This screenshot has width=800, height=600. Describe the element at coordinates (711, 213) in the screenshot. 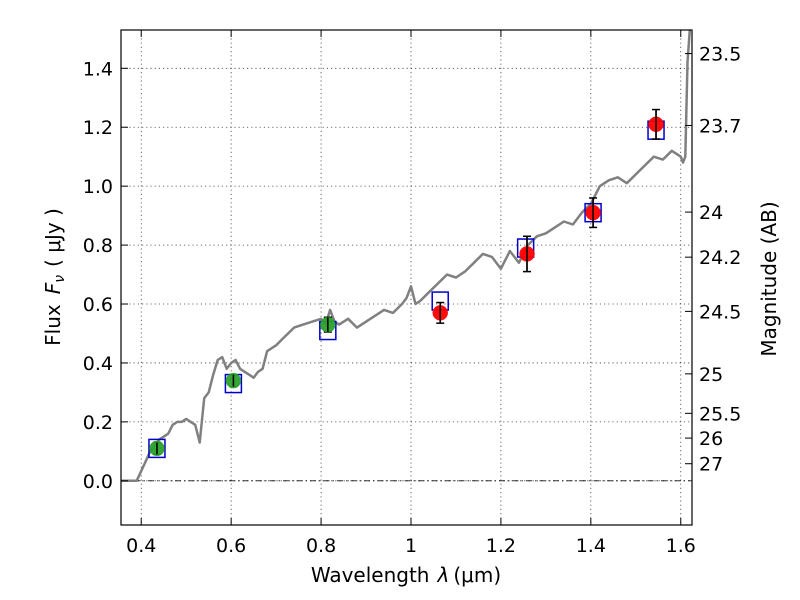

I see `y2-tick-label: 24` at that location.